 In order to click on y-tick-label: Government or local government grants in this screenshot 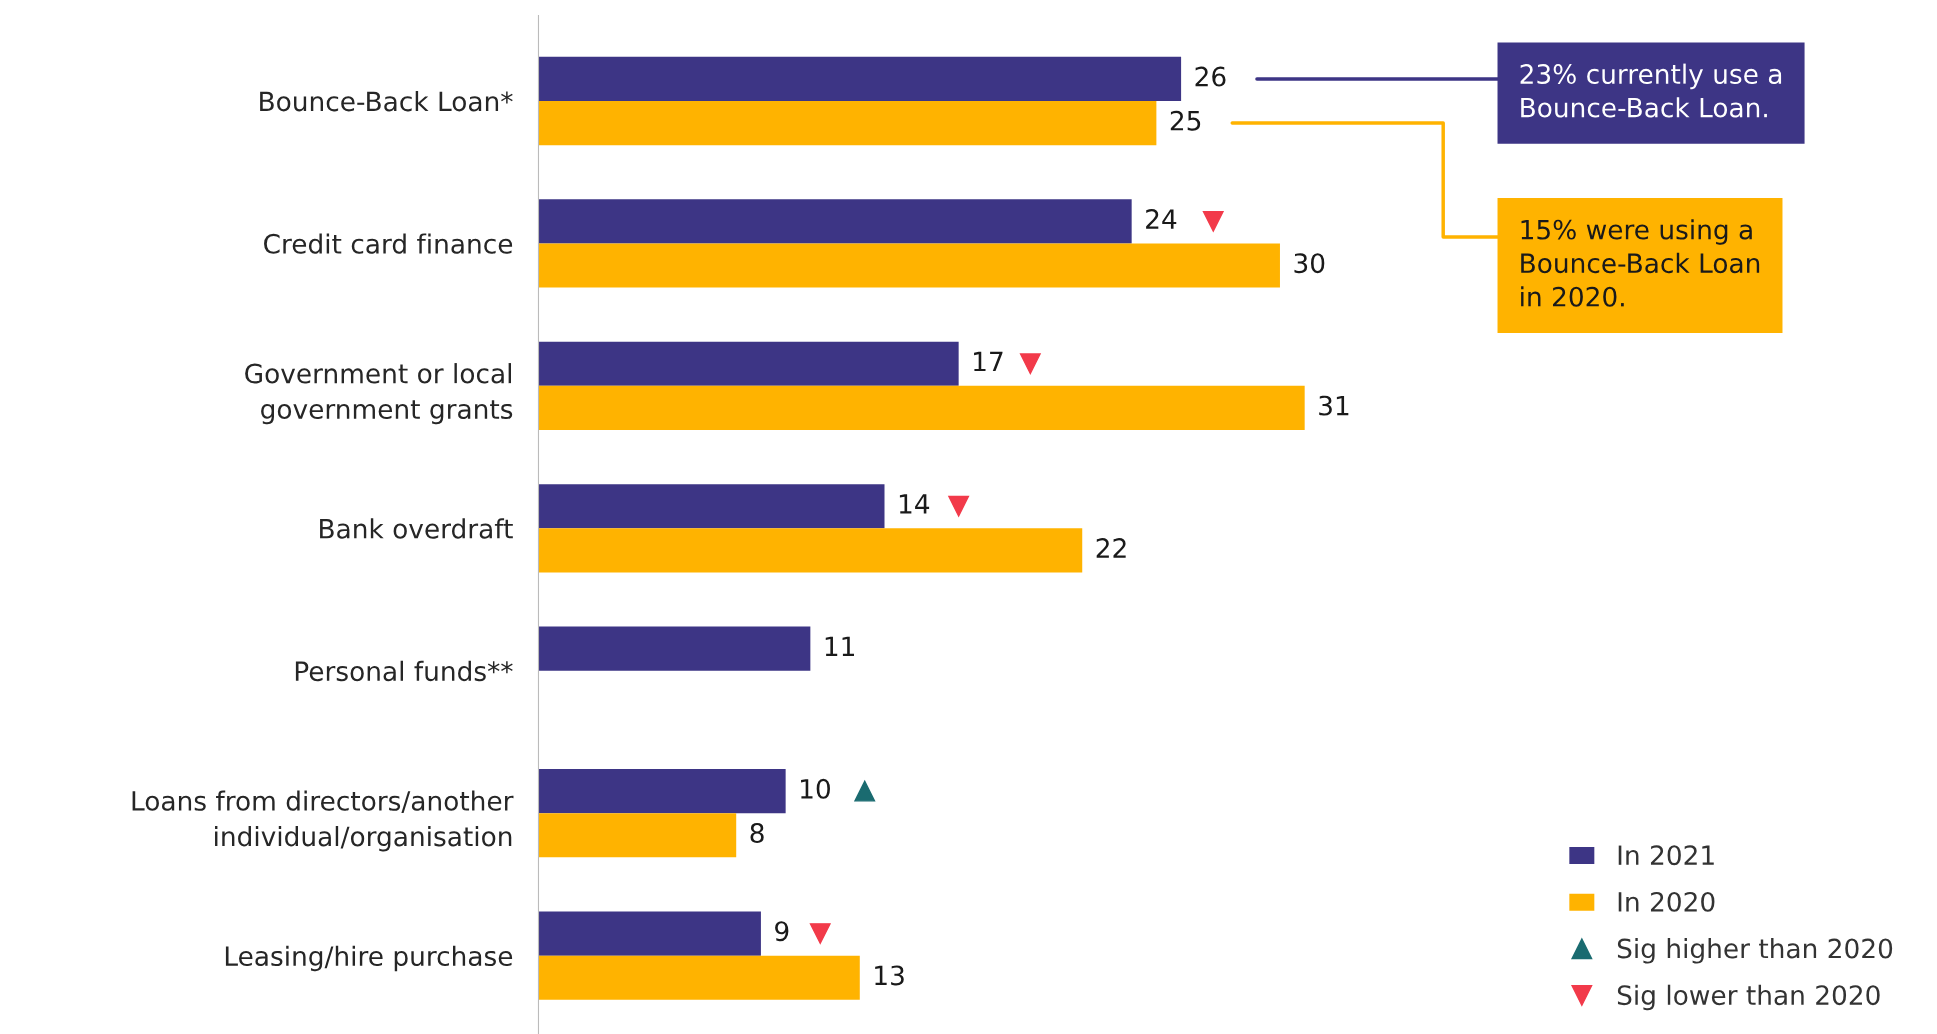, I will do `click(379, 394)`.